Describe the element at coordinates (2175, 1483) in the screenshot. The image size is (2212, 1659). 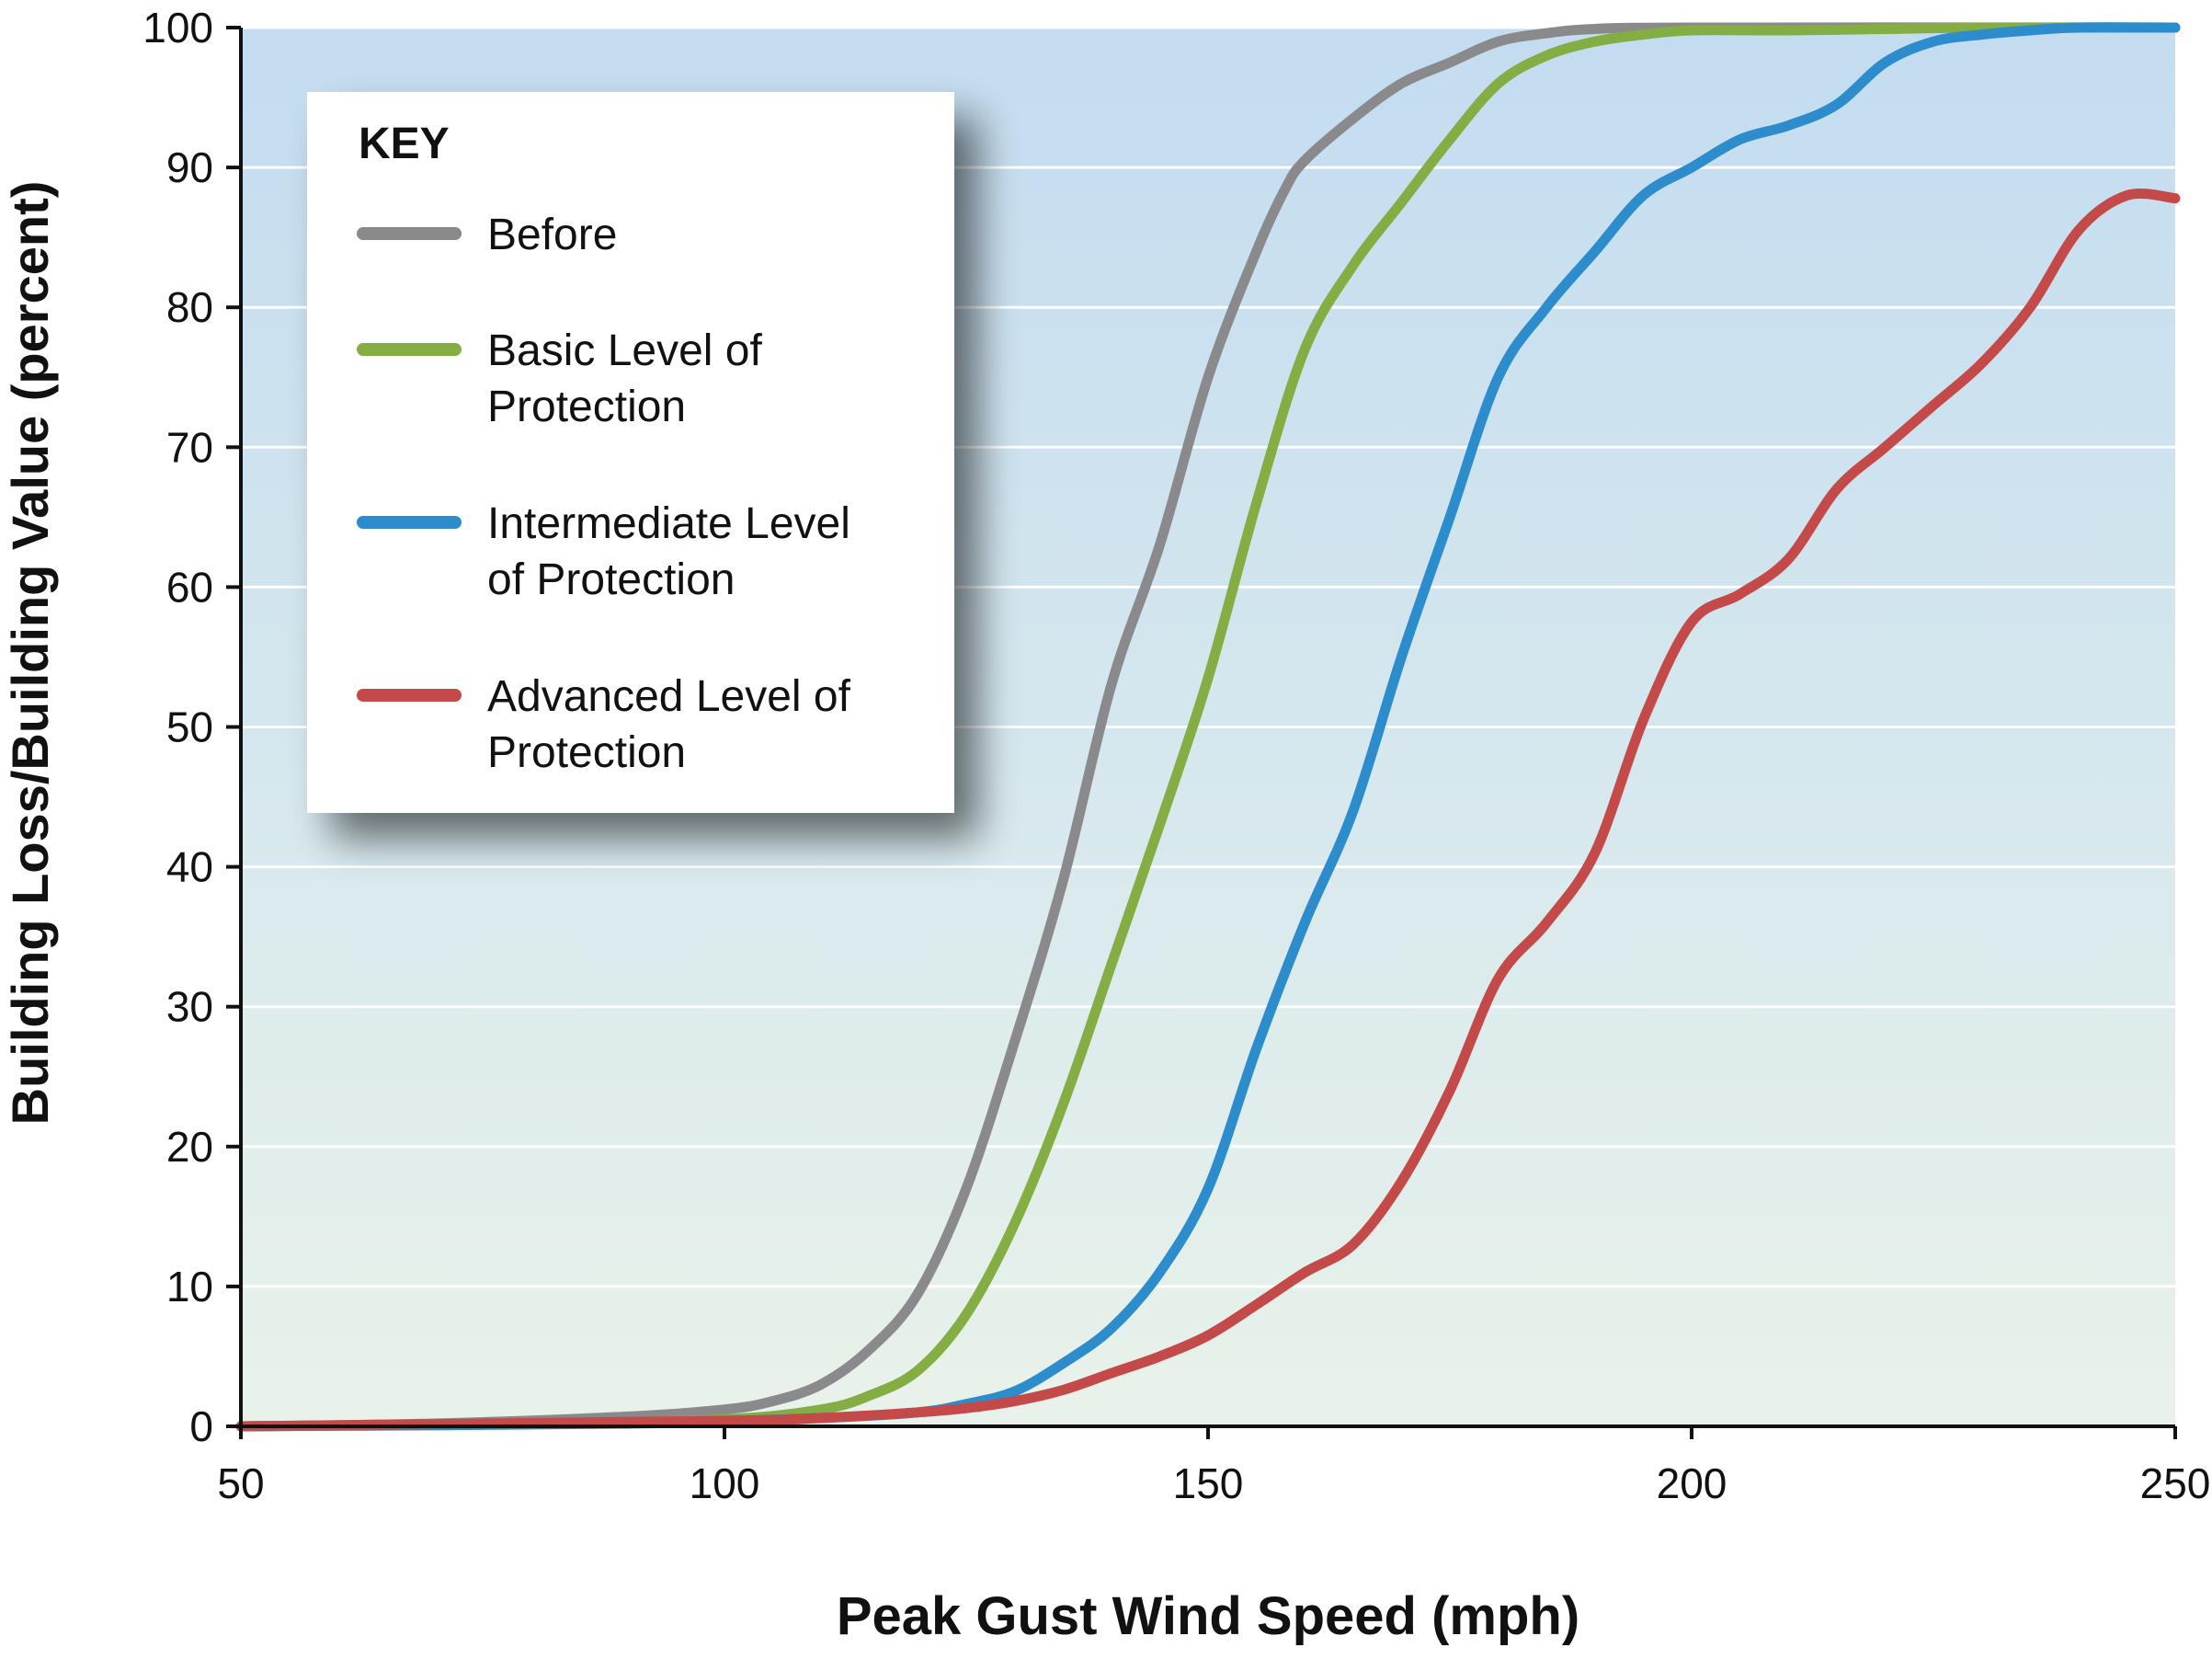
I see `x-tick-label-250: 250` at that location.